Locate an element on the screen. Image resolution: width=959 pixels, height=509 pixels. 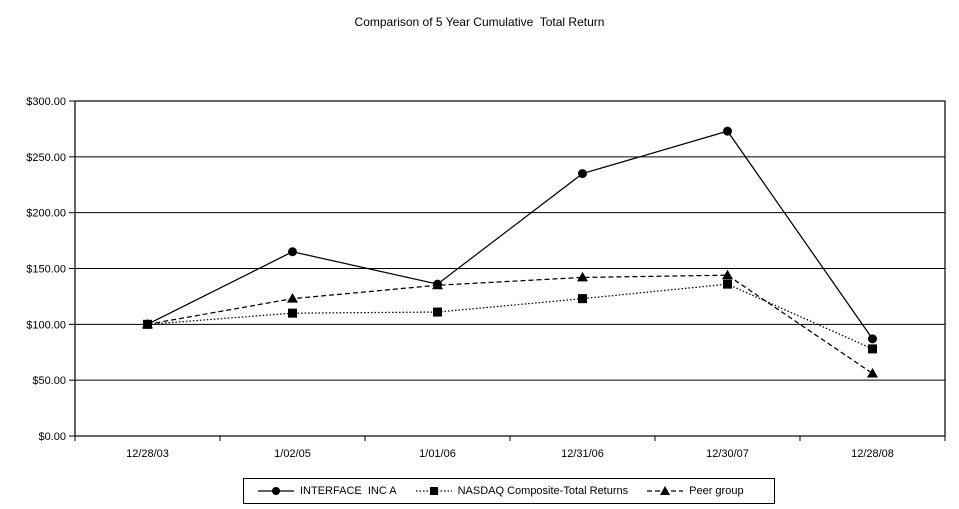
legend-label: NASDAQ Composite-Total Returns is located at coordinates (543, 491).